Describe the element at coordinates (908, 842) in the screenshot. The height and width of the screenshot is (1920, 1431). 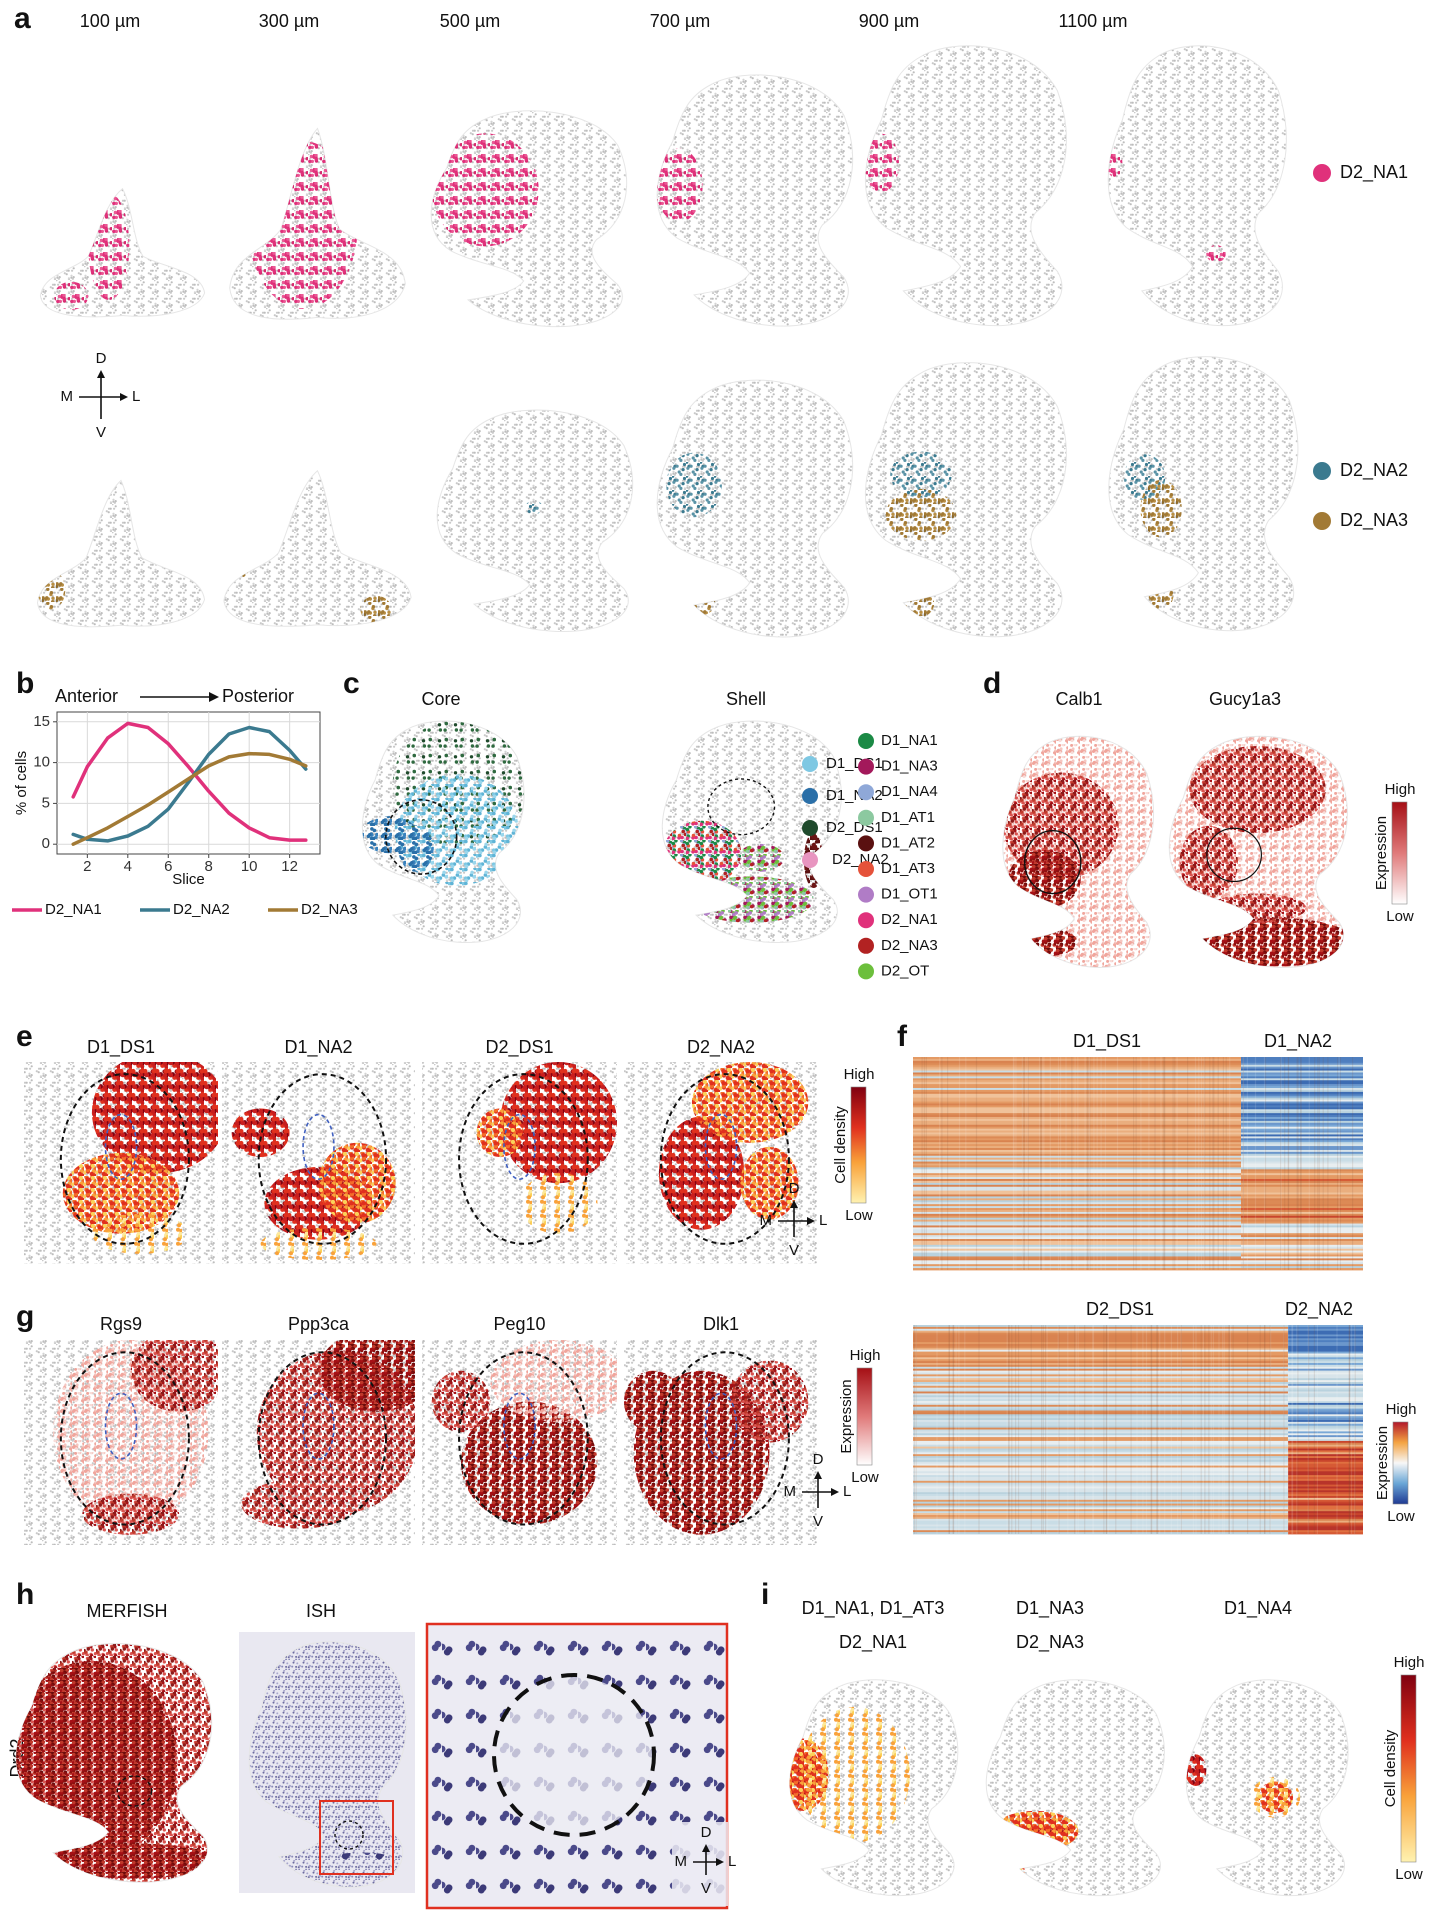
I see `legend-label: D1_AT2` at that location.